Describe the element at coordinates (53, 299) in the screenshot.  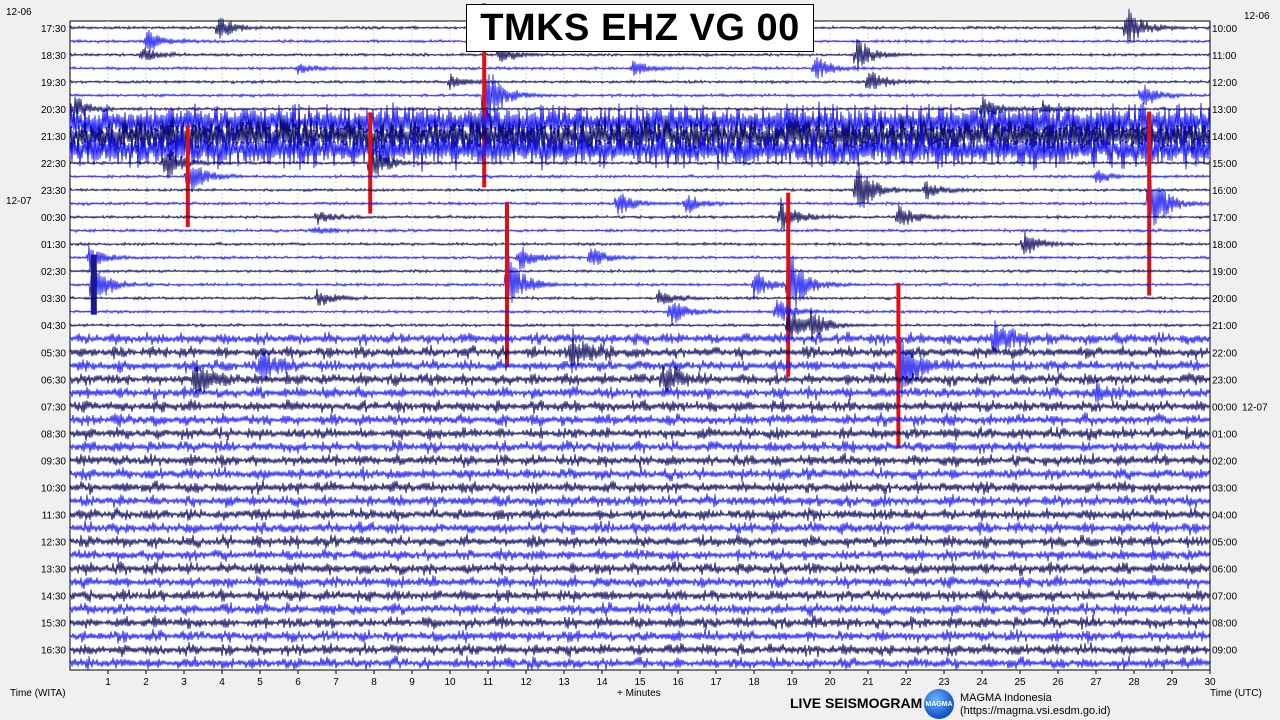
I see `left-hour-label: 03:30` at that location.